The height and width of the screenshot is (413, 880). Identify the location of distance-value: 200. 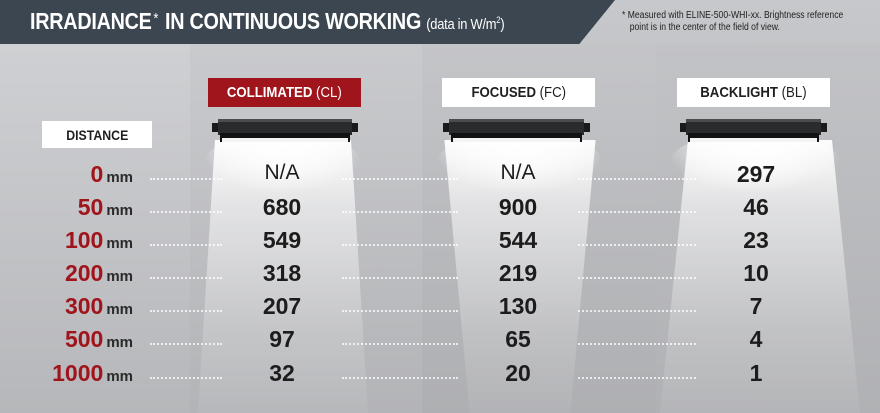
(84, 273).